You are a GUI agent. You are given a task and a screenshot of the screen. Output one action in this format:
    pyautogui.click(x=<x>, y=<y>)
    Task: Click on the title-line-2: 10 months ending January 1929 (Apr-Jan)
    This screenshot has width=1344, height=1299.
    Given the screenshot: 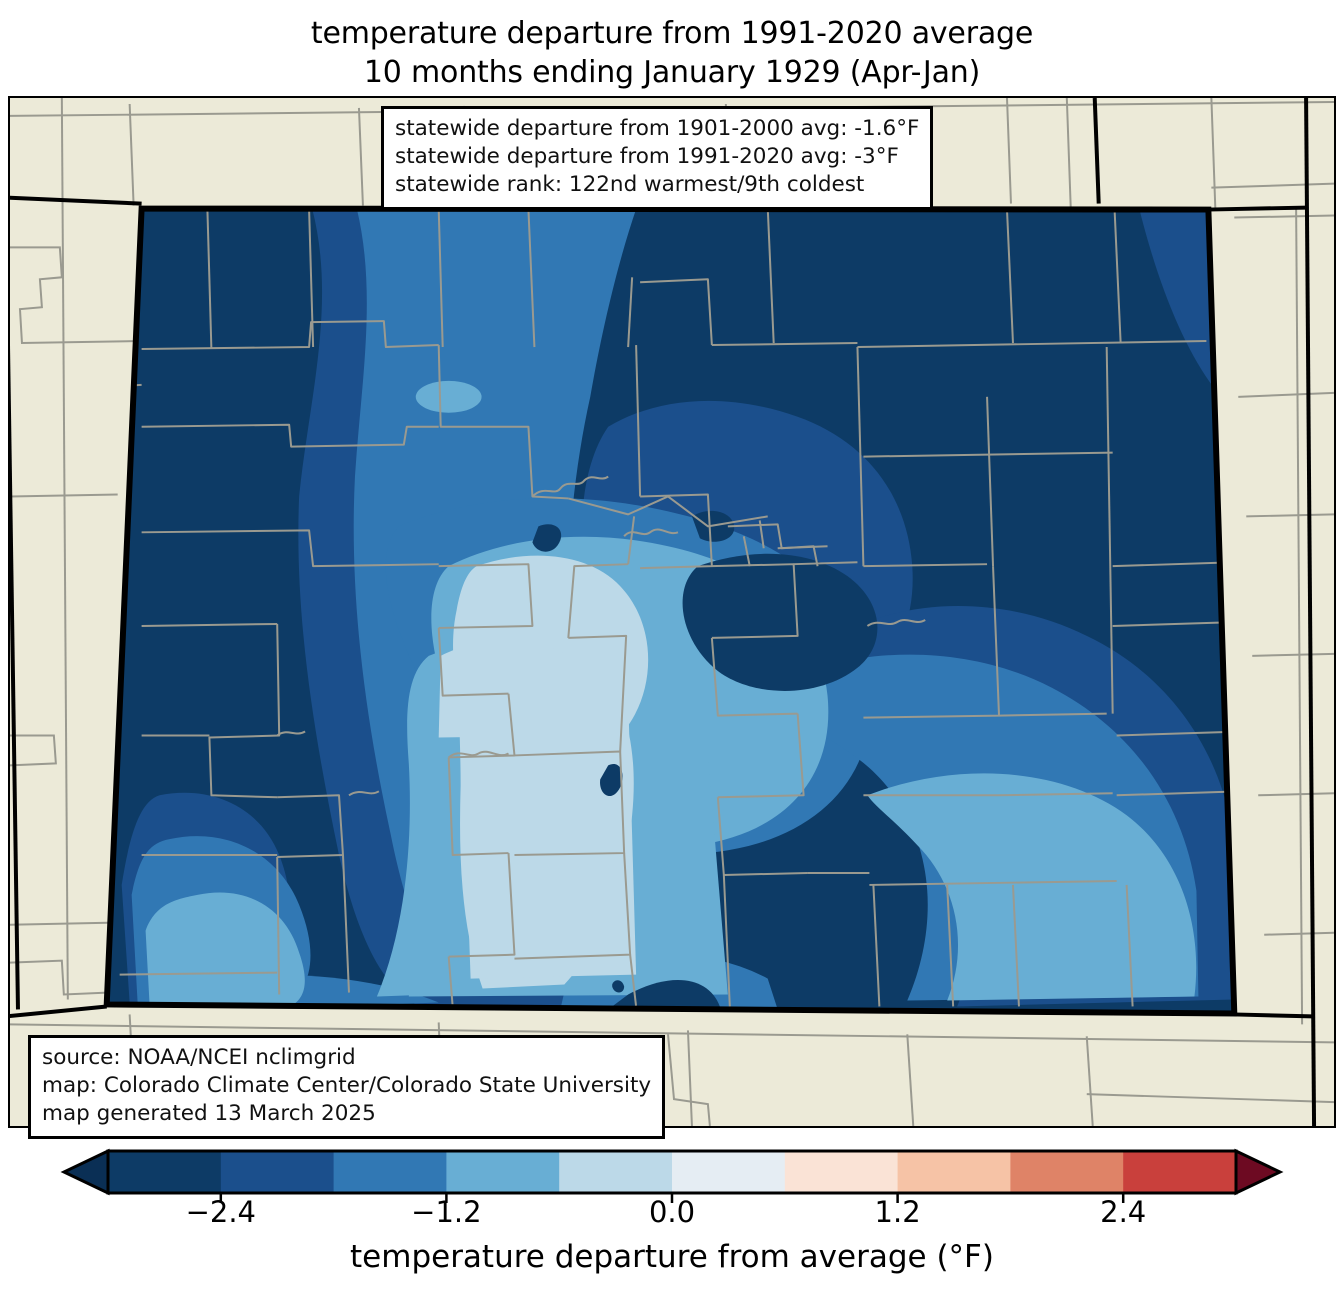 What is the action you would take?
    pyautogui.click(x=672, y=72)
    